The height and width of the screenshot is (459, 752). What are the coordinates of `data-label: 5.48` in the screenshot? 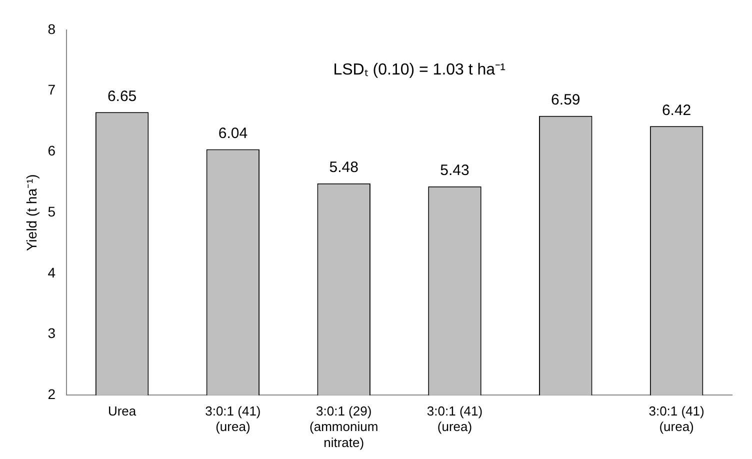 It's located at (343, 167).